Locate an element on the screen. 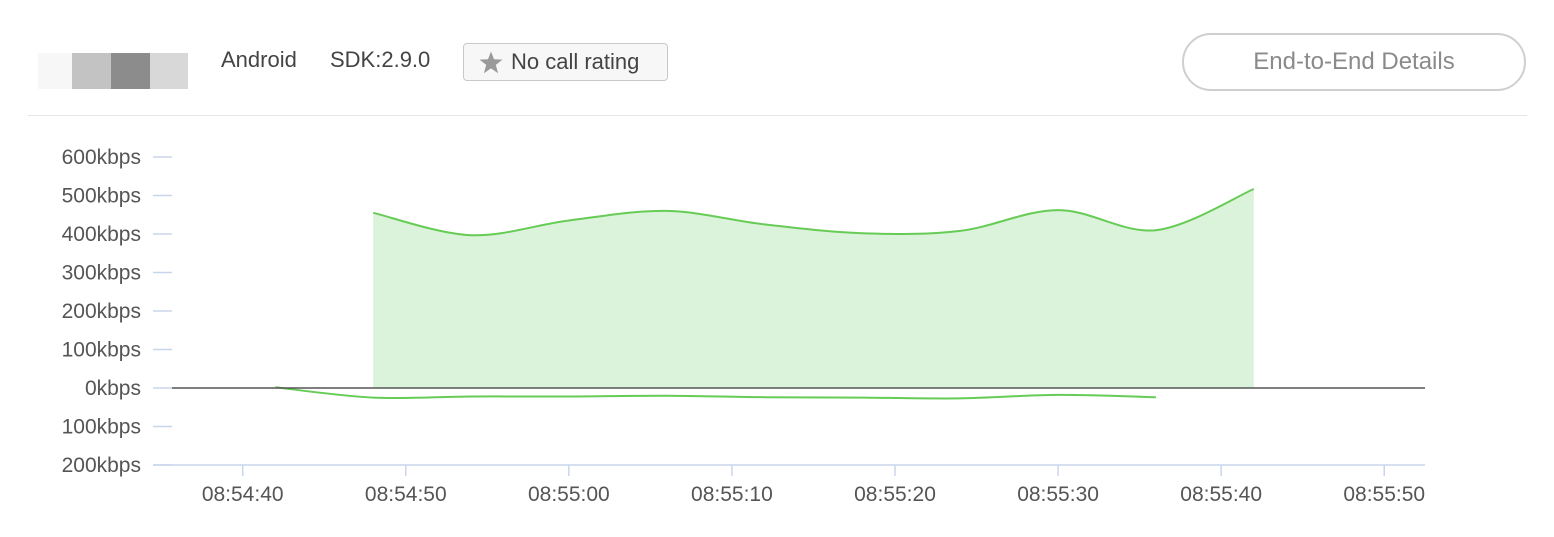 The image size is (1554, 537). call-rating-label: No call rating is located at coordinates (575, 61).